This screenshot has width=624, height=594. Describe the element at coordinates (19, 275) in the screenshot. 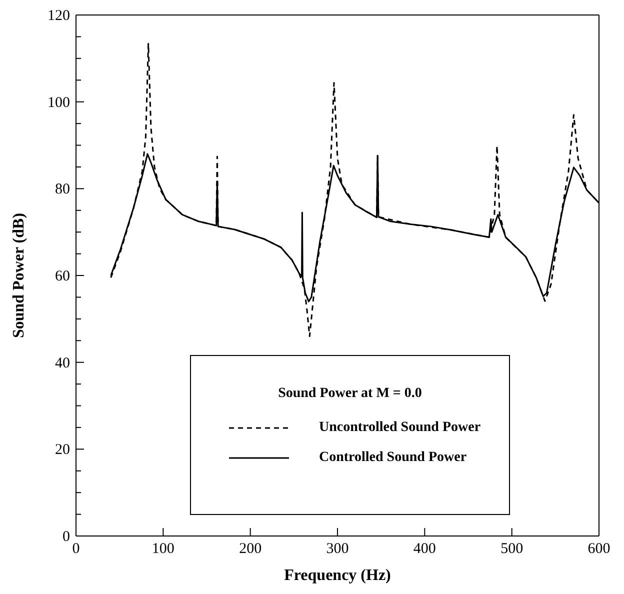

I see `y-axis-title: Sound Power (dB)` at that location.